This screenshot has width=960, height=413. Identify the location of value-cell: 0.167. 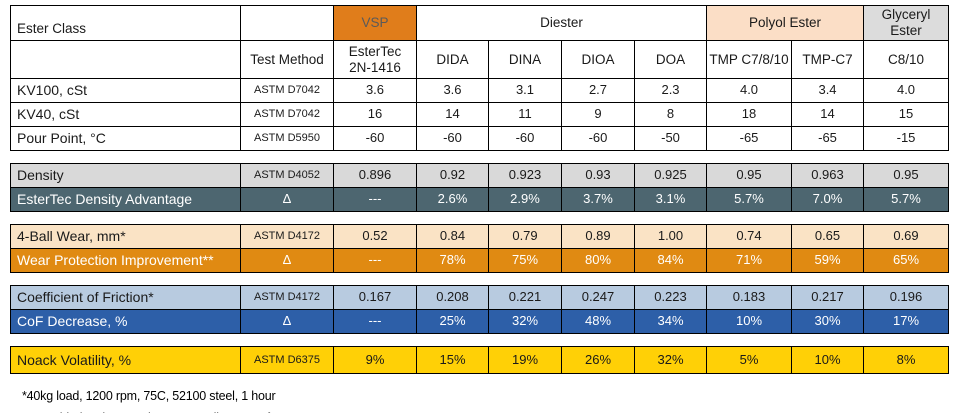
(375, 297).